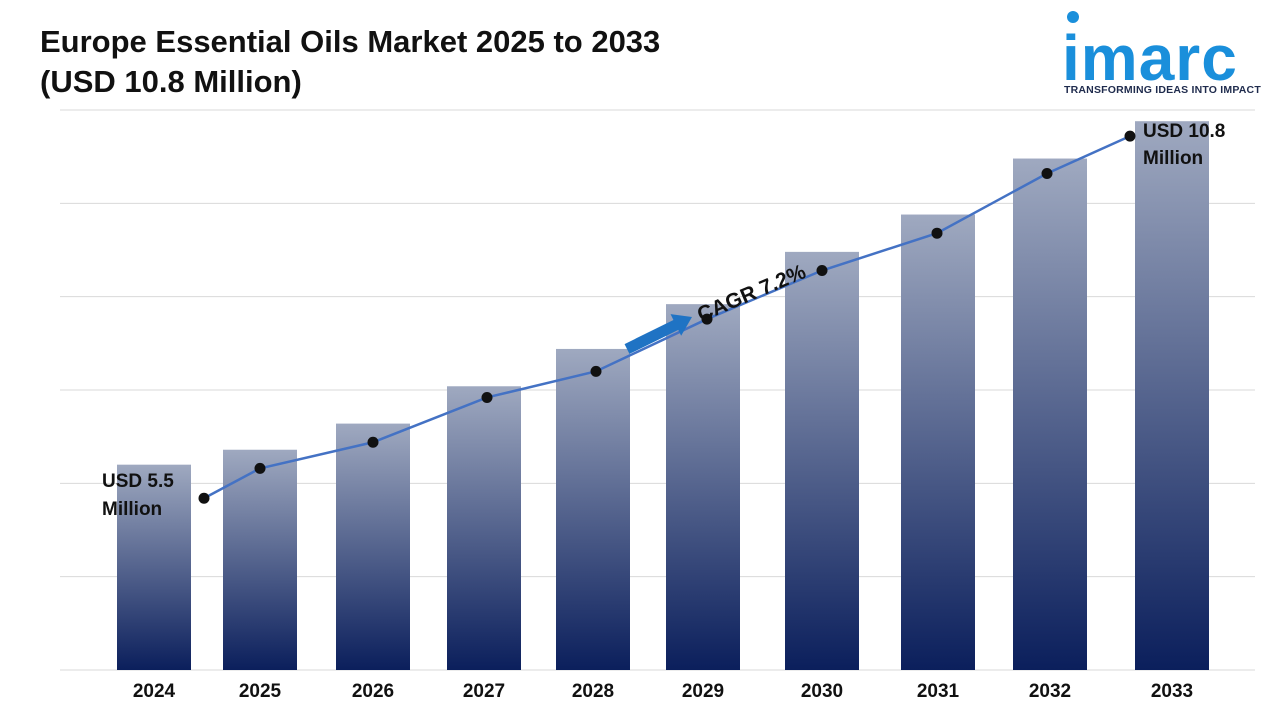 This screenshot has width=1280, height=720. What do you see at coordinates (1130, 136) in the screenshot?
I see `trend-point-2033` at bounding box center [1130, 136].